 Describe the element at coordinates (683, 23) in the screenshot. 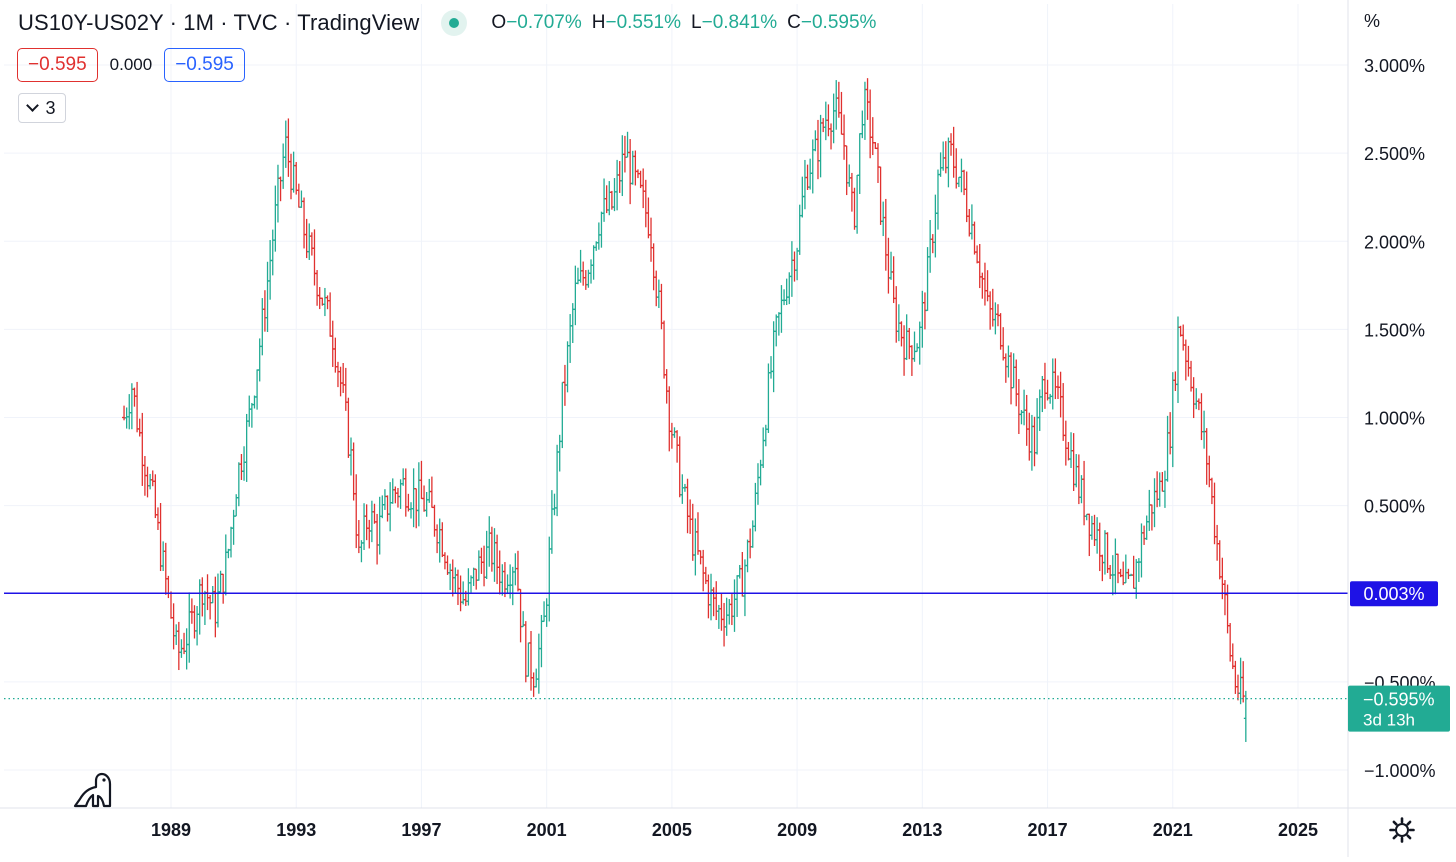

I see `ohlc-values: O−0.707% H−0.551% L−0.841% C−0.595%` at that location.